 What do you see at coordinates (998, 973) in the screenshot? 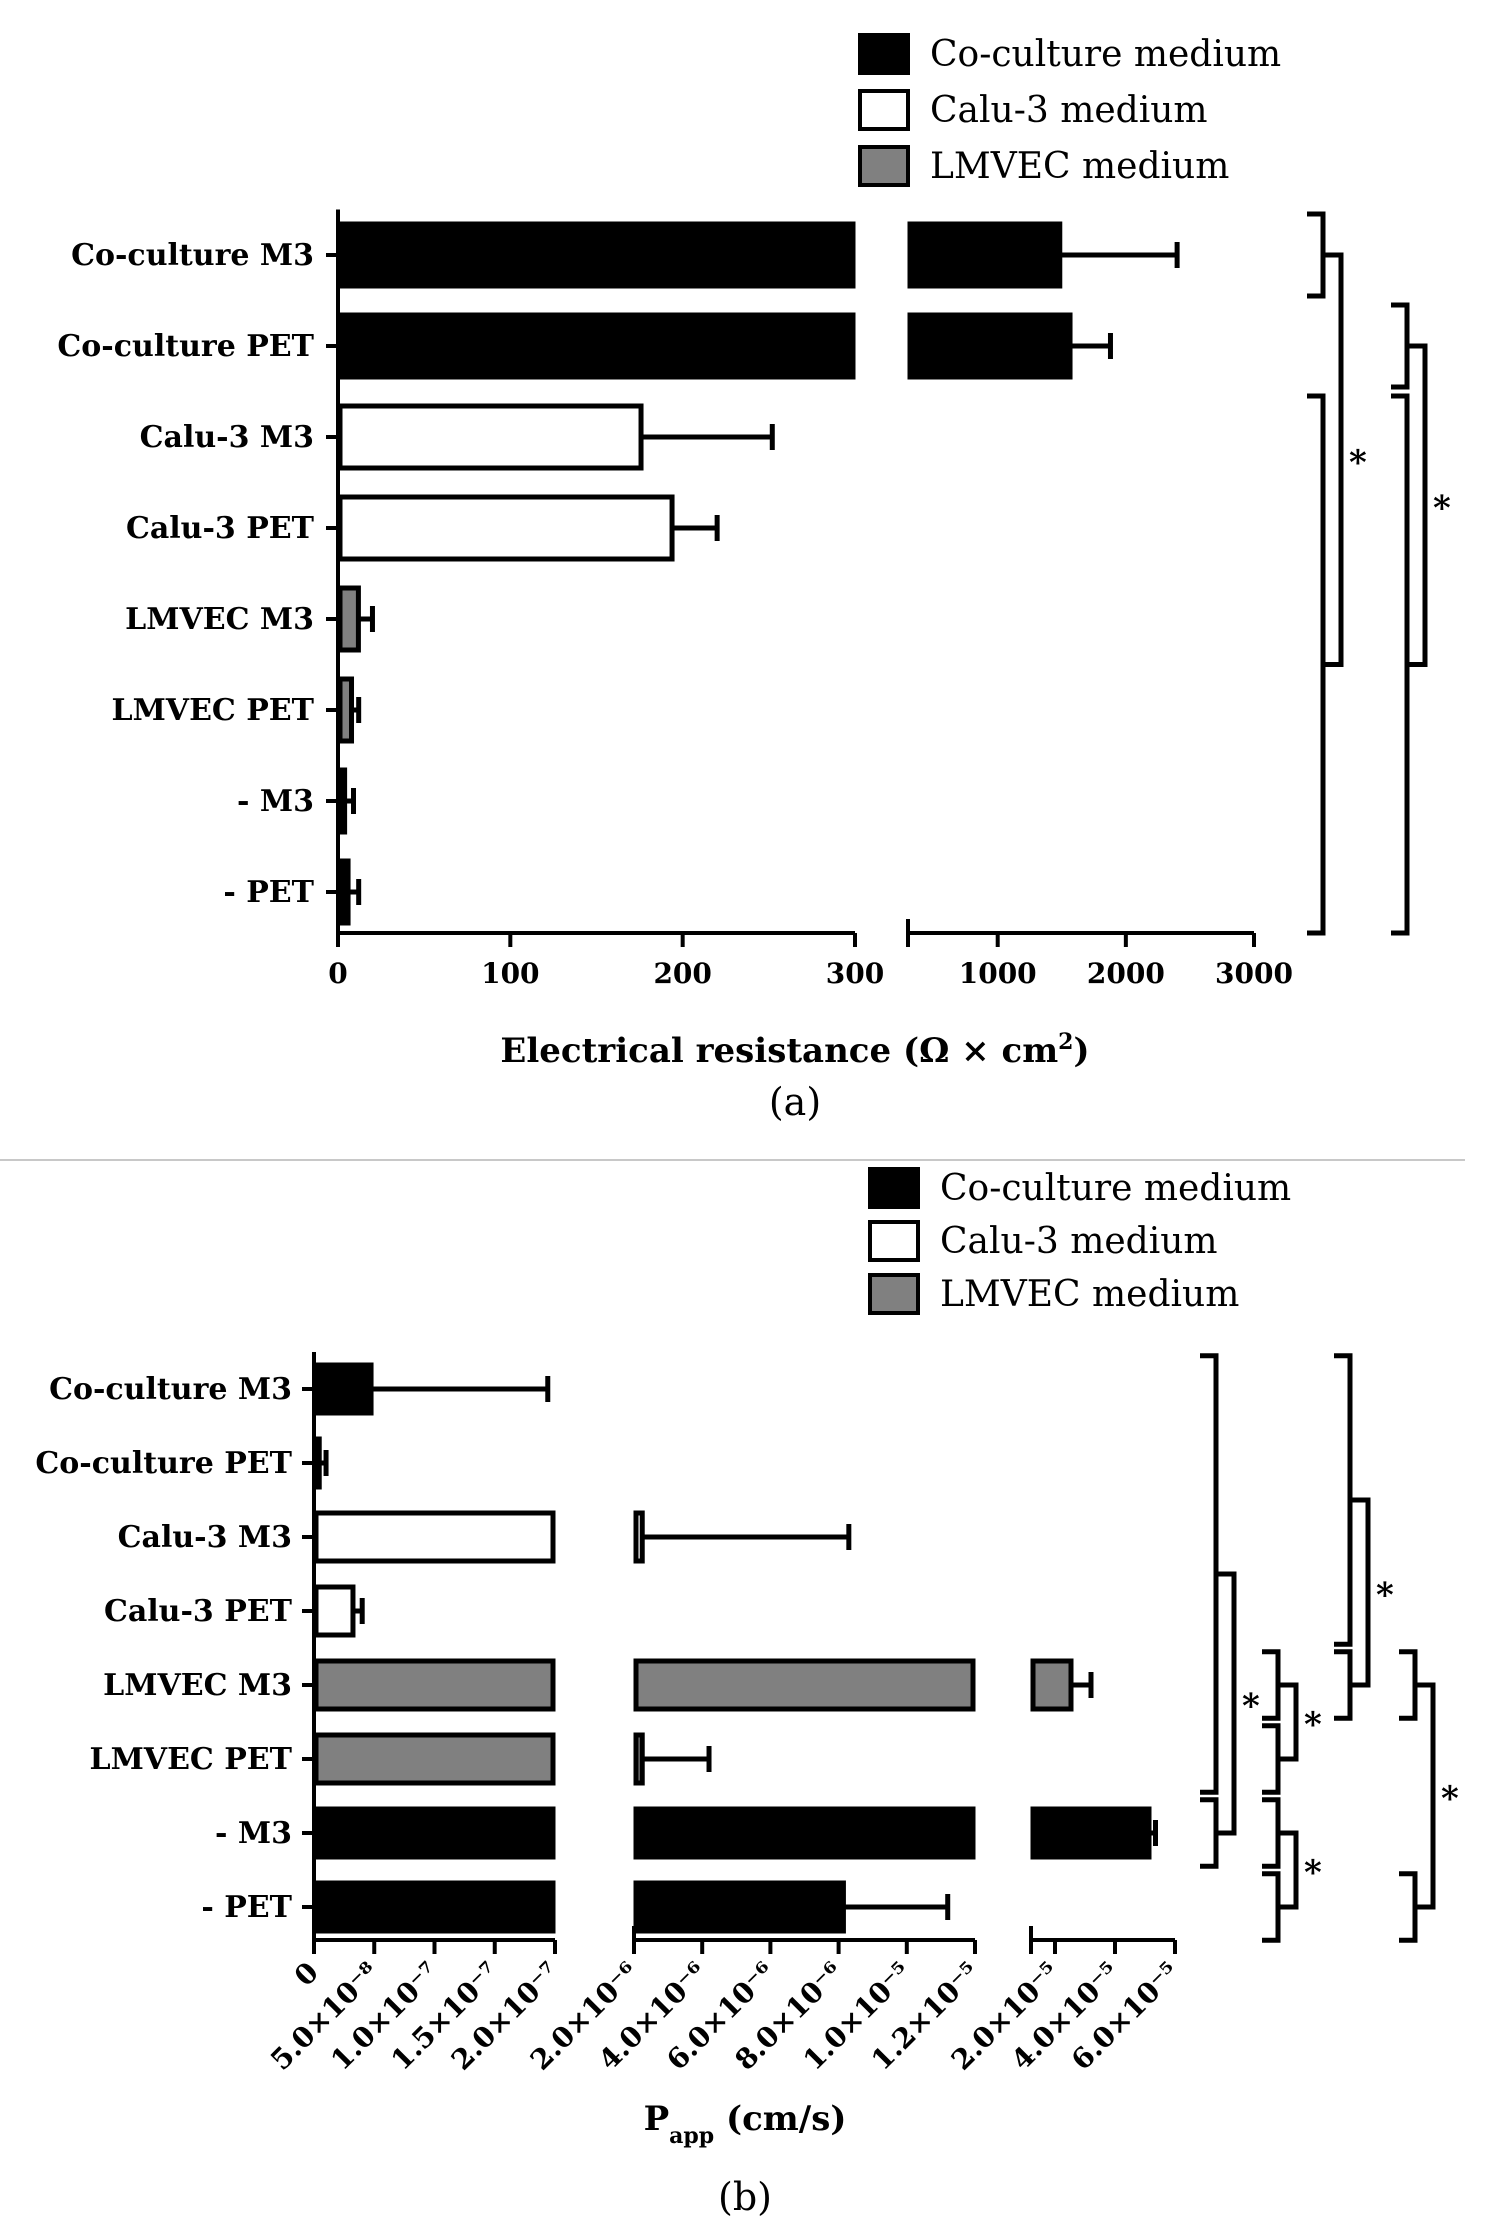
I see `x-tick-label: 1000` at bounding box center [998, 973].